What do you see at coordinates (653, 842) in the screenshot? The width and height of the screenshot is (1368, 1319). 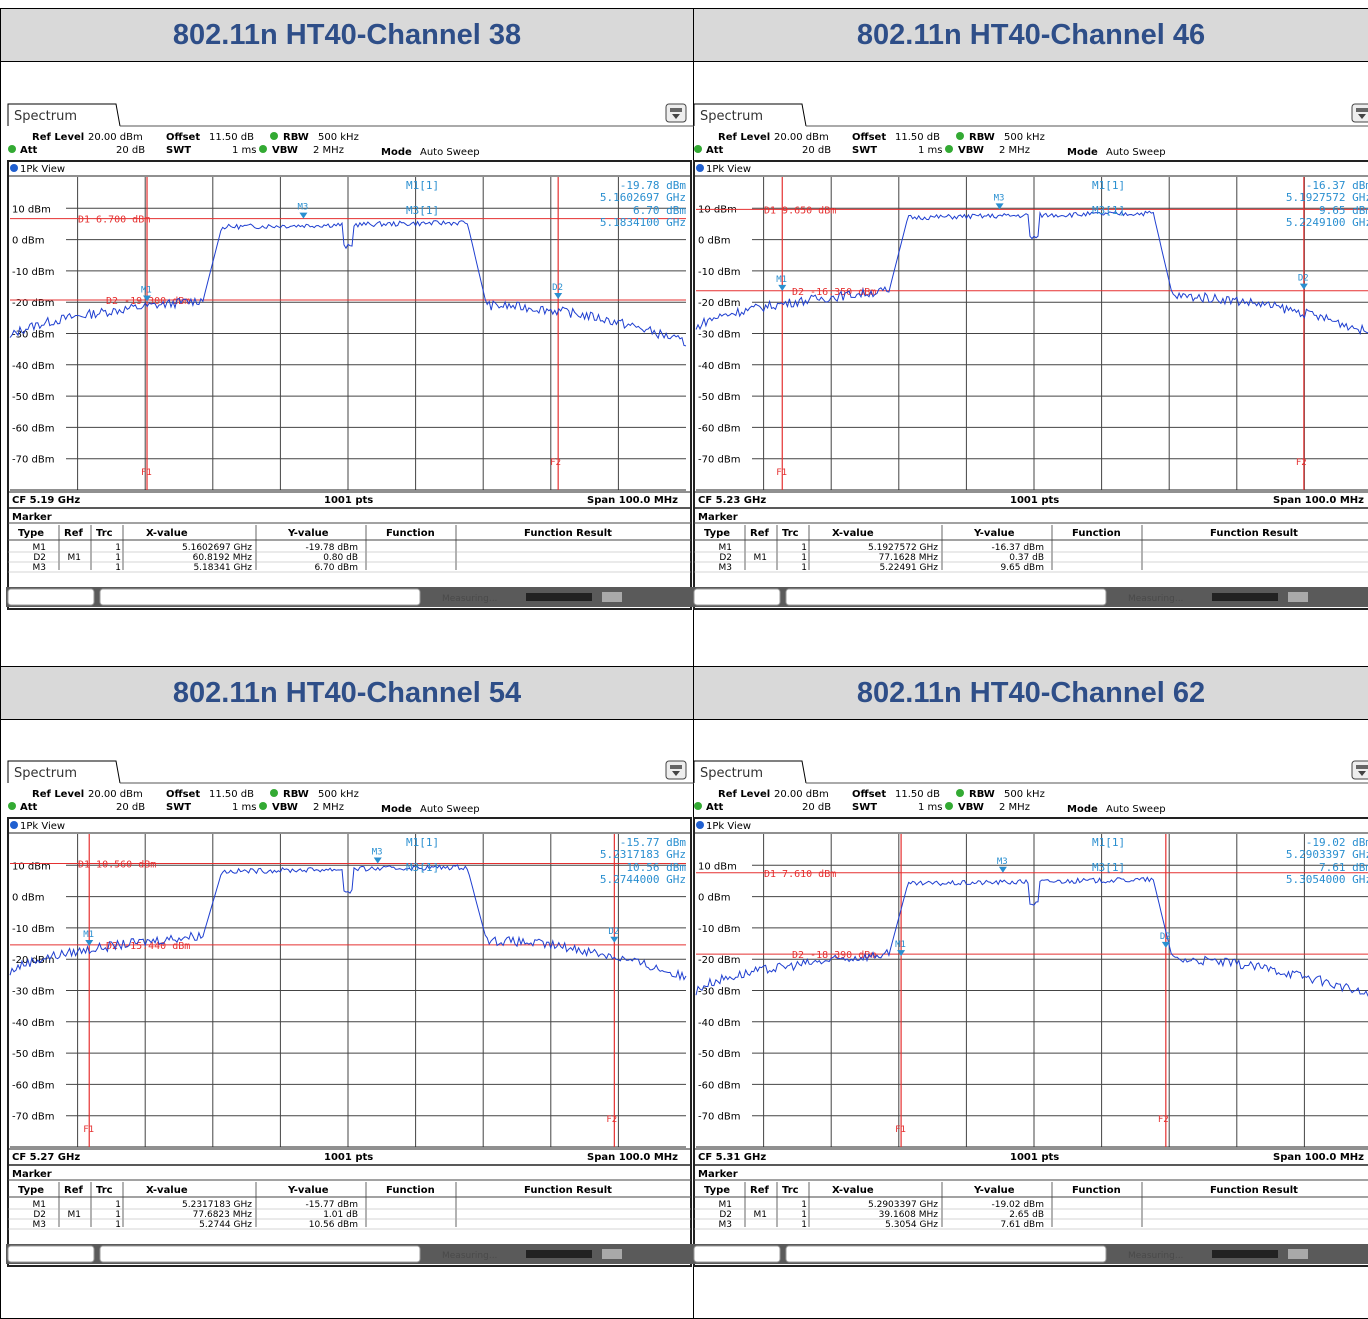 I see `readout-m1-value: -15.77 dBm` at bounding box center [653, 842].